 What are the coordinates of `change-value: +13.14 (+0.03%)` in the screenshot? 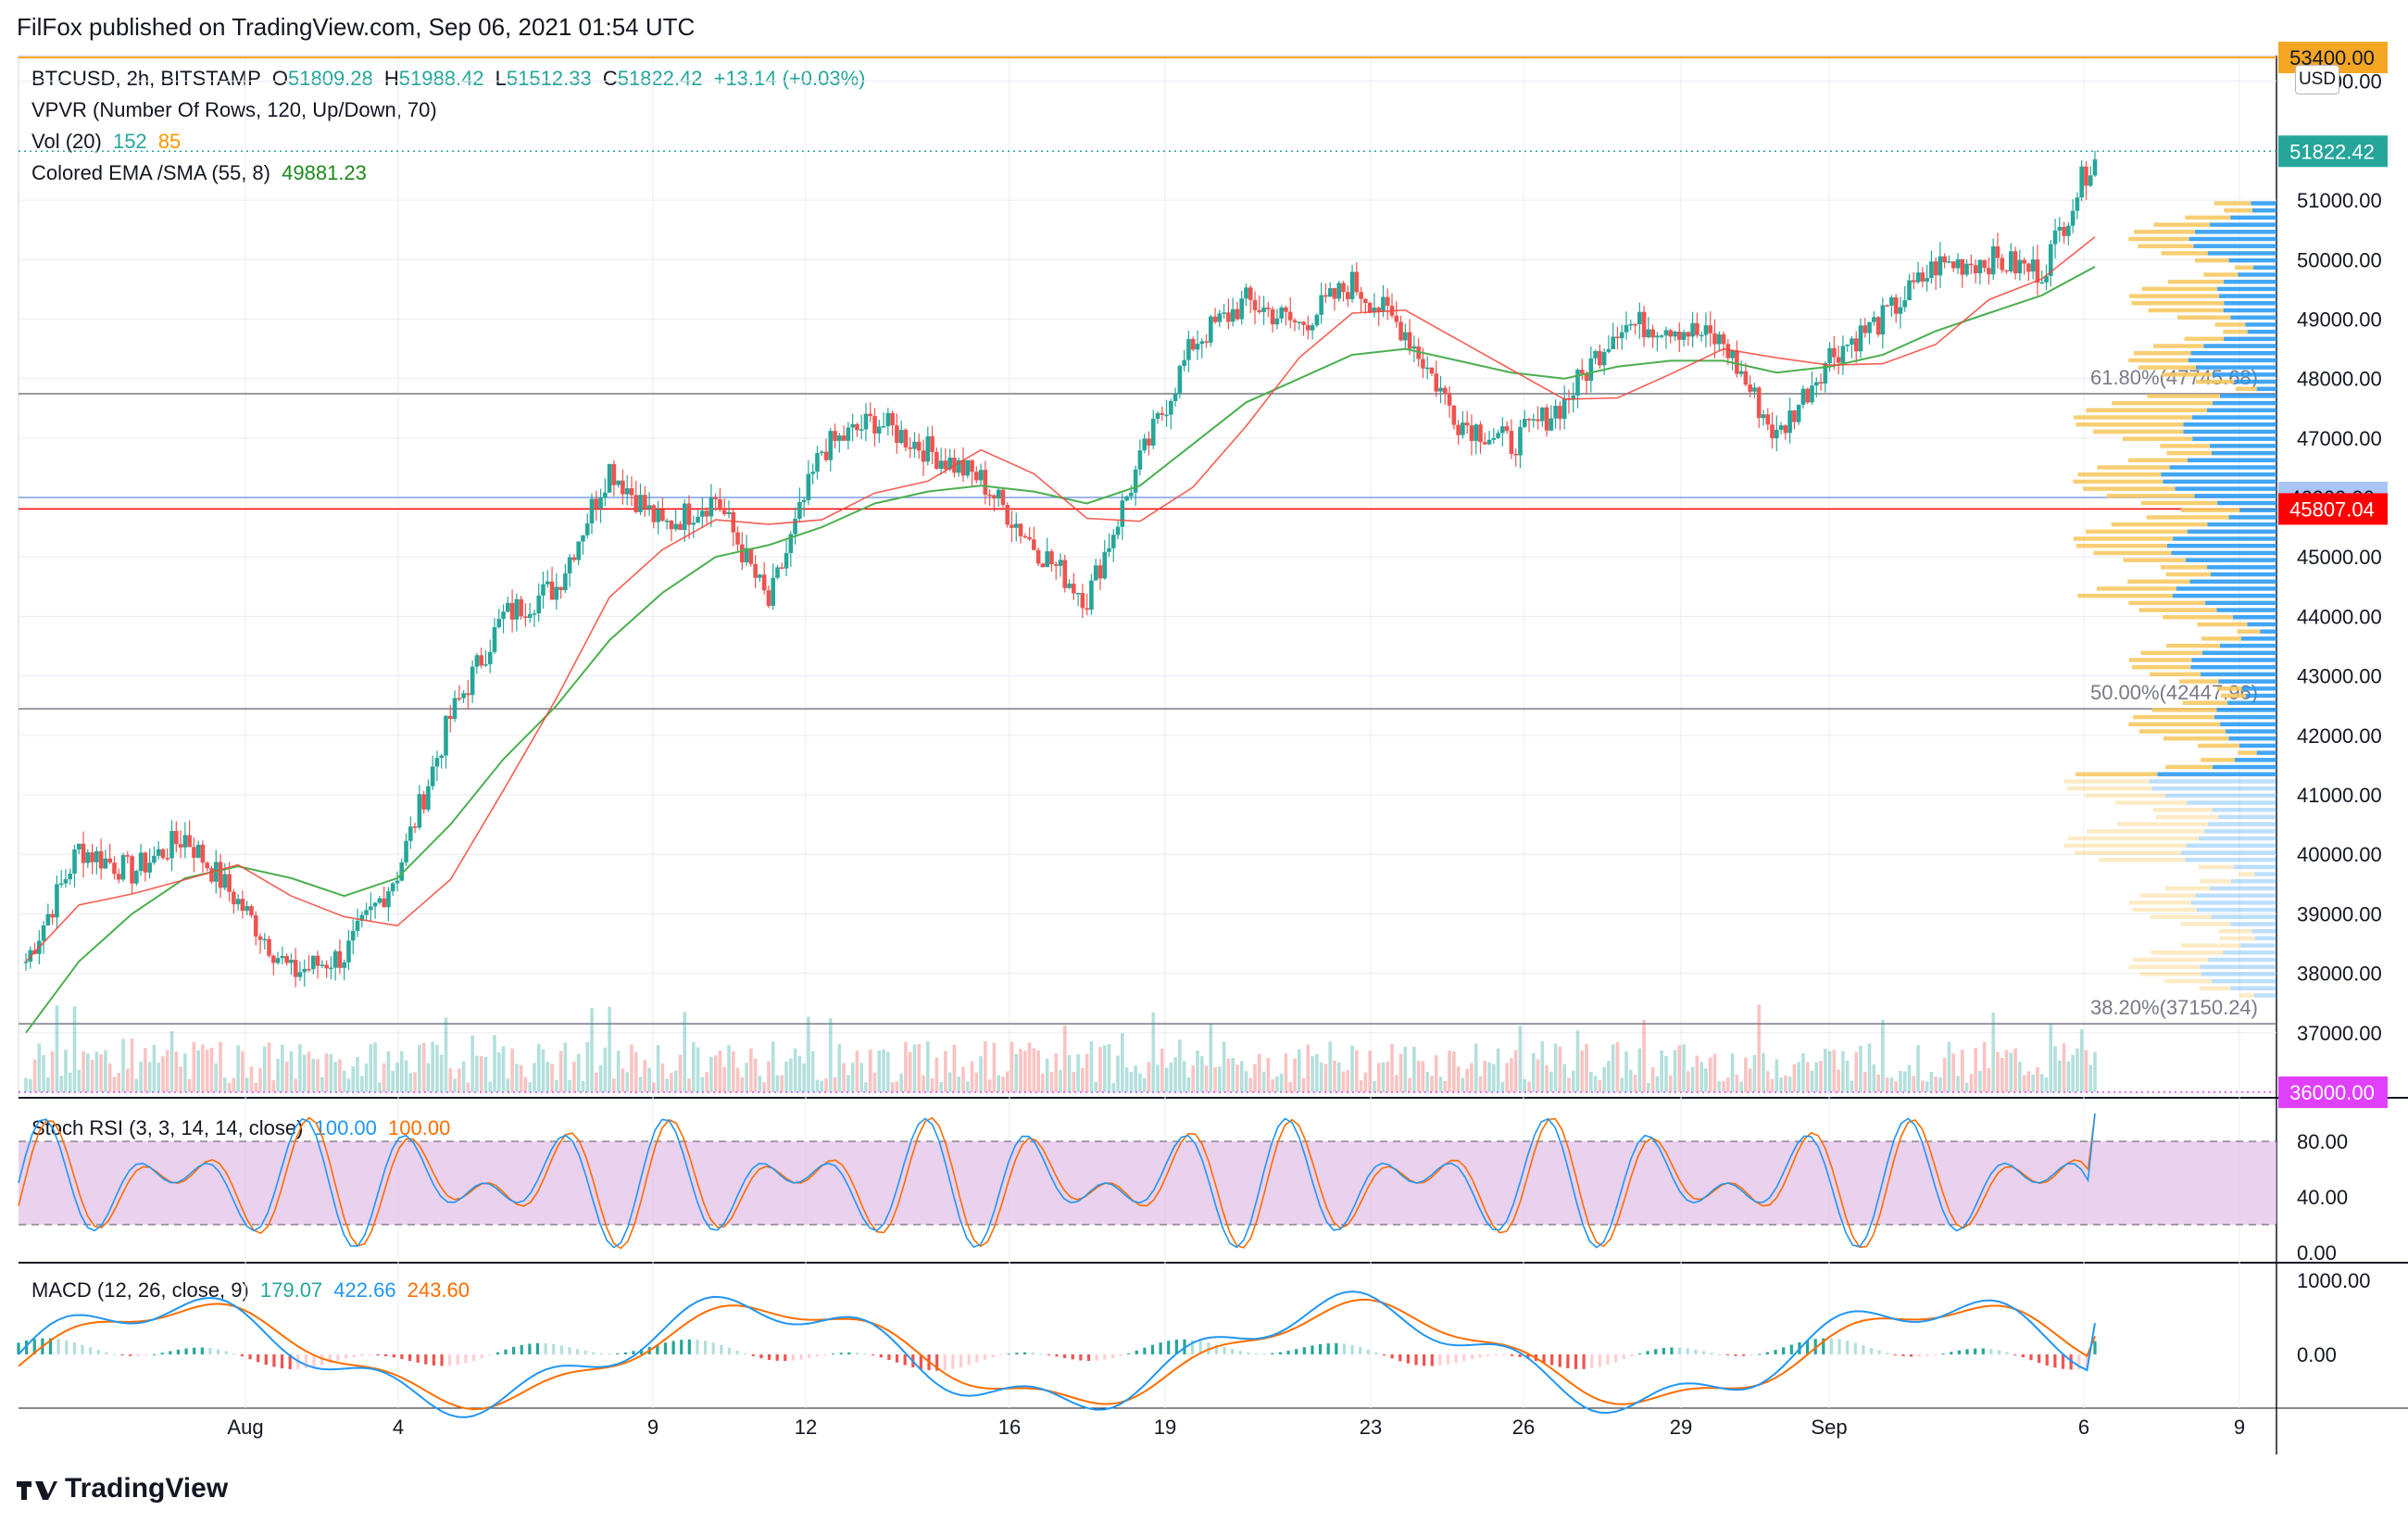 It's located at (789, 78).